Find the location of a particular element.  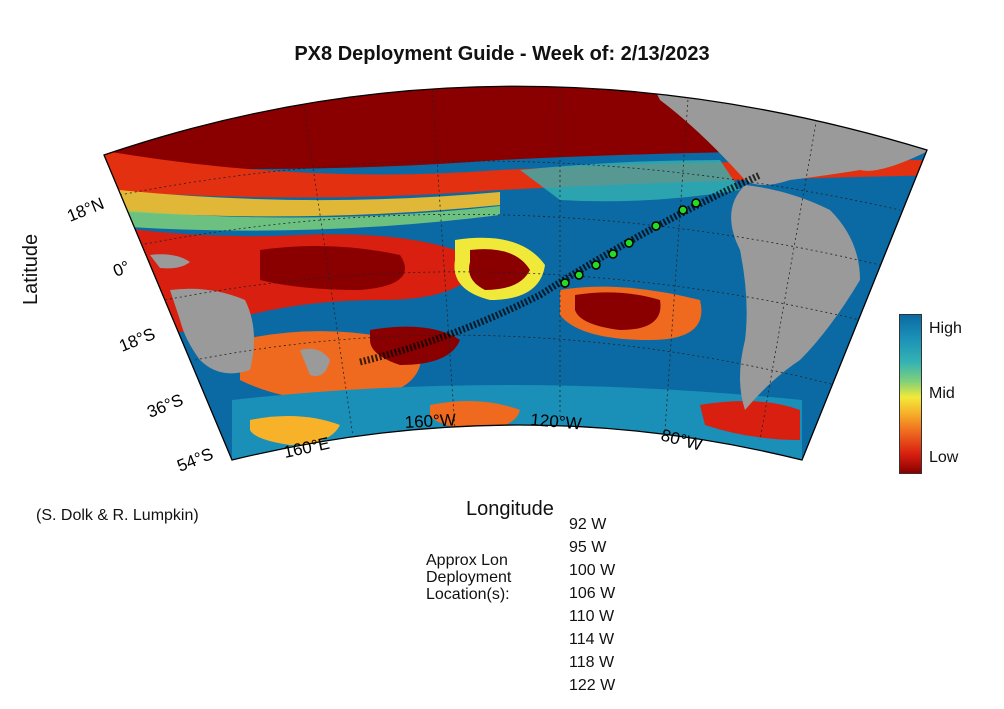

deployment-label-text: Approx Lon Deployment Location(s): is located at coordinates (469, 577).